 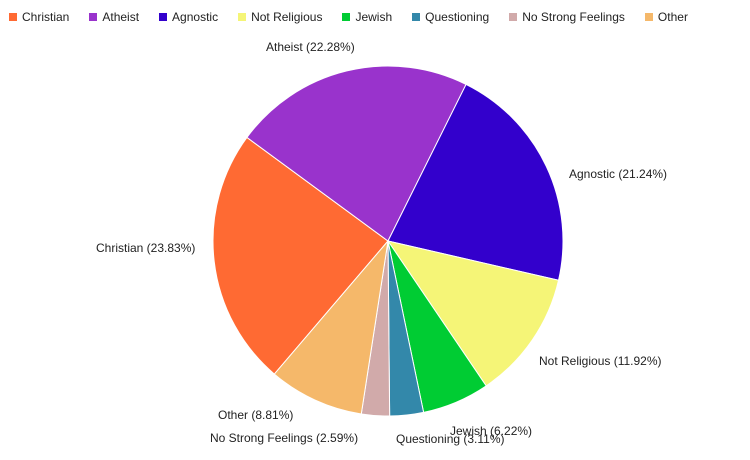 What do you see at coordinates (284, 438) in the screenshot?
I see `slice-label-no-strong-feelings: No Strong Feelings (2.59%)` at bounding box center [284, 438].